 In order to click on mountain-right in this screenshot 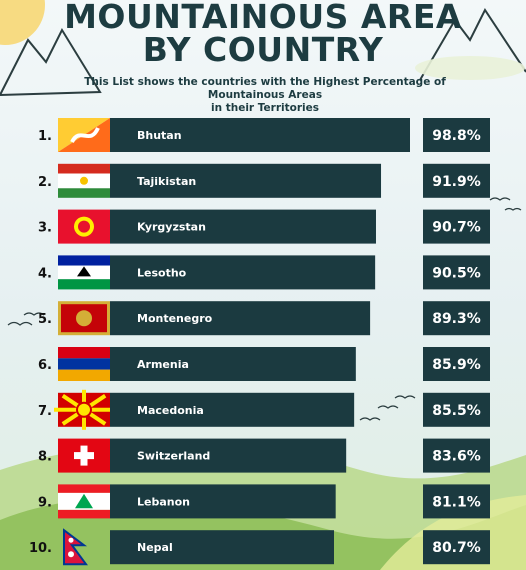, I will do `click(472, 44)`.